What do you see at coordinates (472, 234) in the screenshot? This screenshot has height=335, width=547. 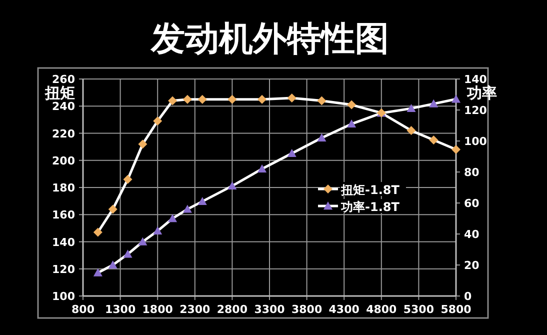 I see `y2-tick-label: 40` at bounding box center [472, 234].